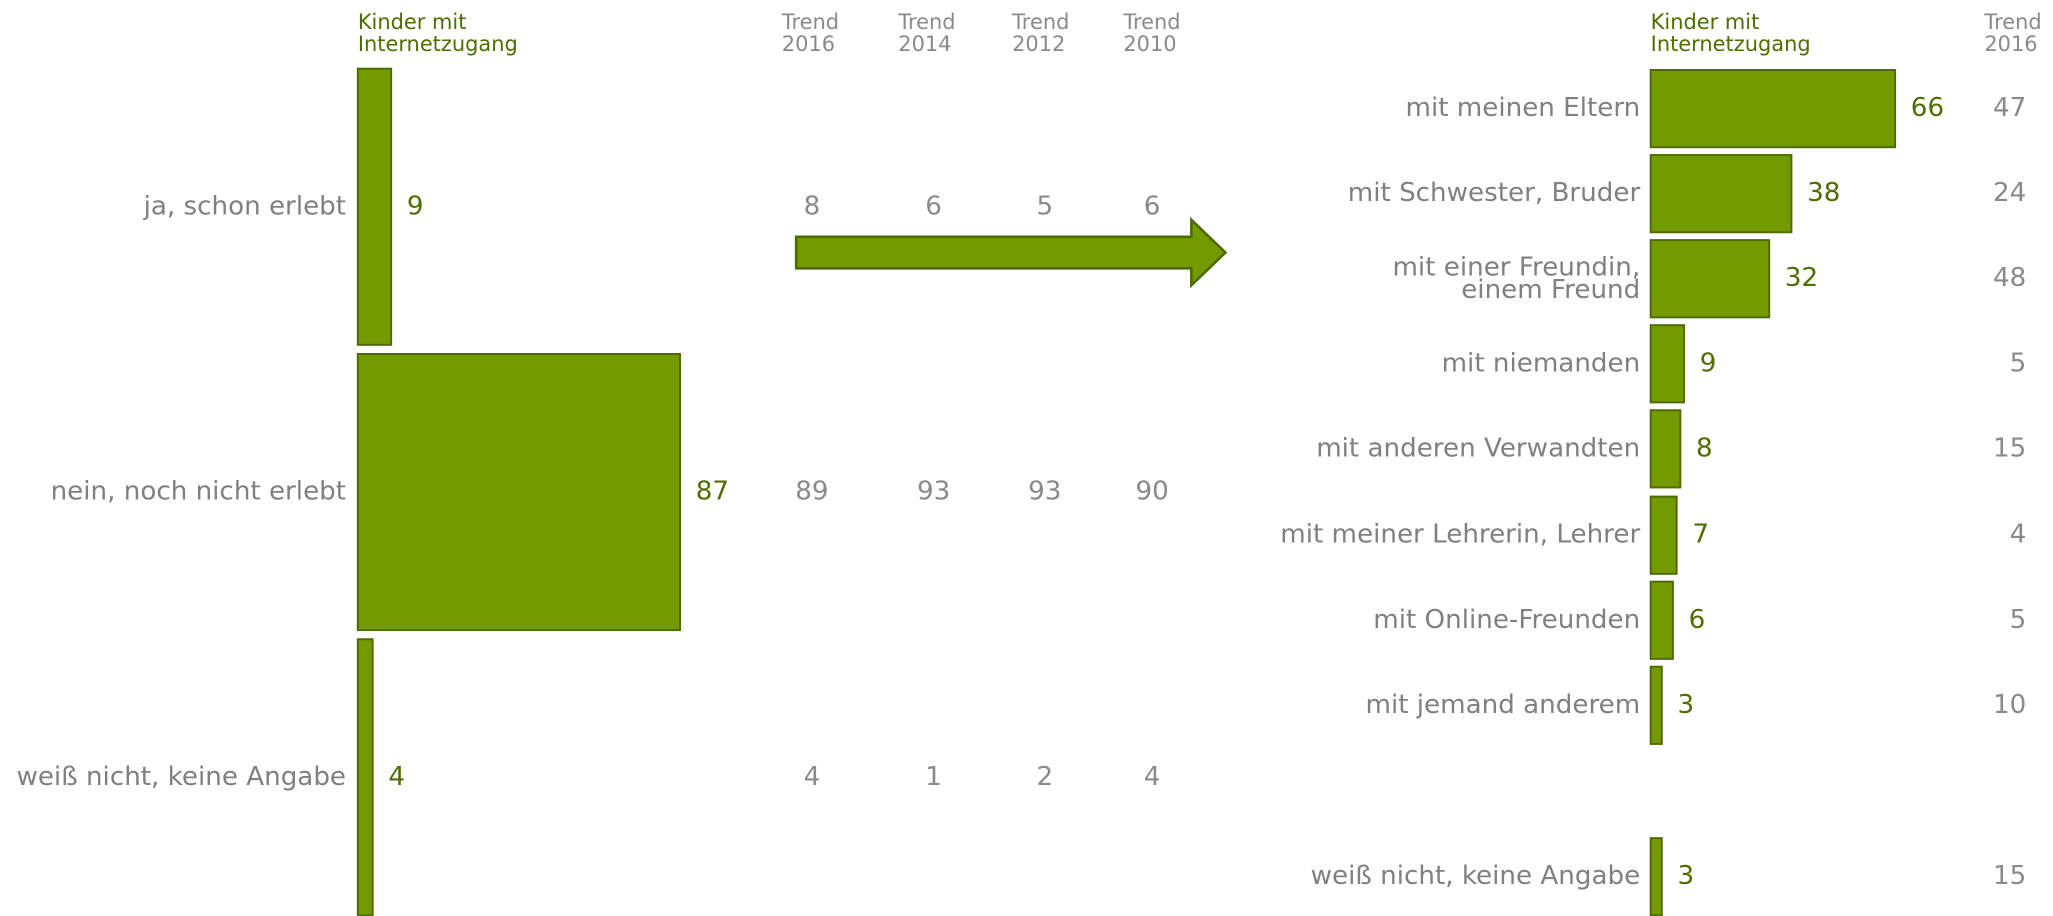 This screenshot has width=2053, height=916. Describe the element at coordinates (811, 492) in the screenshot. I see `trend-value: 89` at that location.